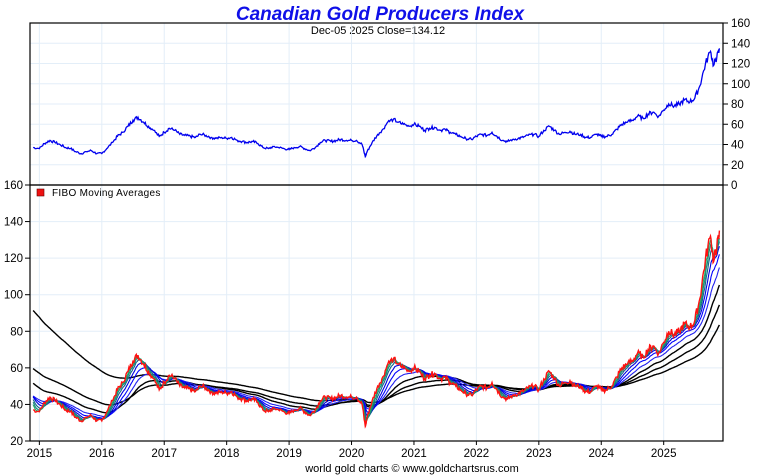  What do you see at coordinates (40, 454) in the screenshot?
I see `x-tick-label: 2015` at bounding box center [40, 454].